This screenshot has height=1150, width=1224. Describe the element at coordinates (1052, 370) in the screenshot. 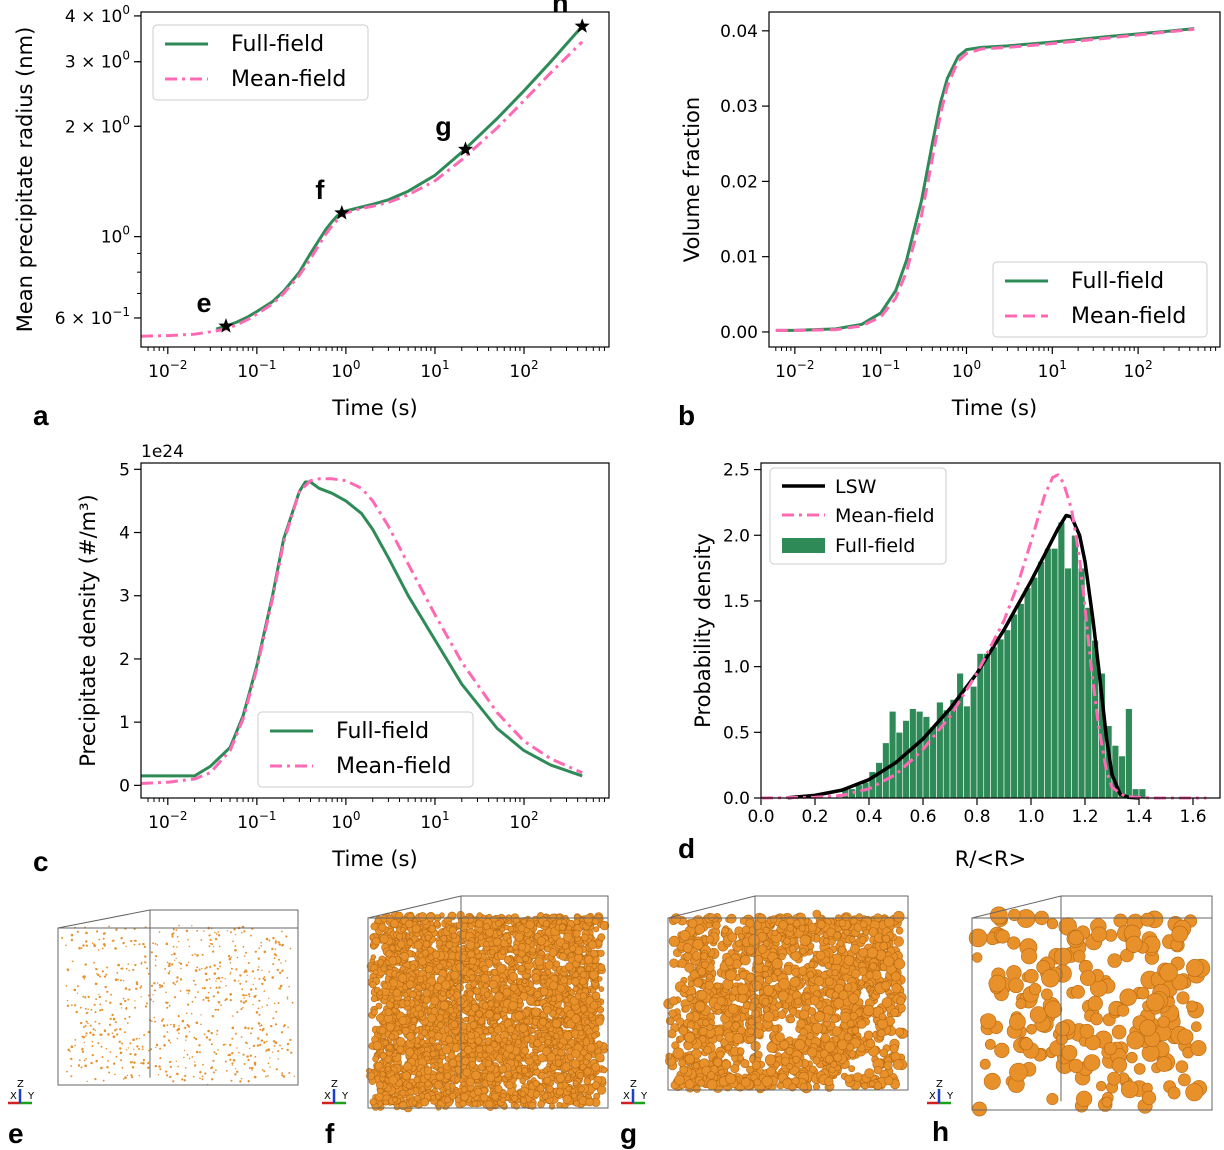

I see `x-tick-label: 10¹` at that location.